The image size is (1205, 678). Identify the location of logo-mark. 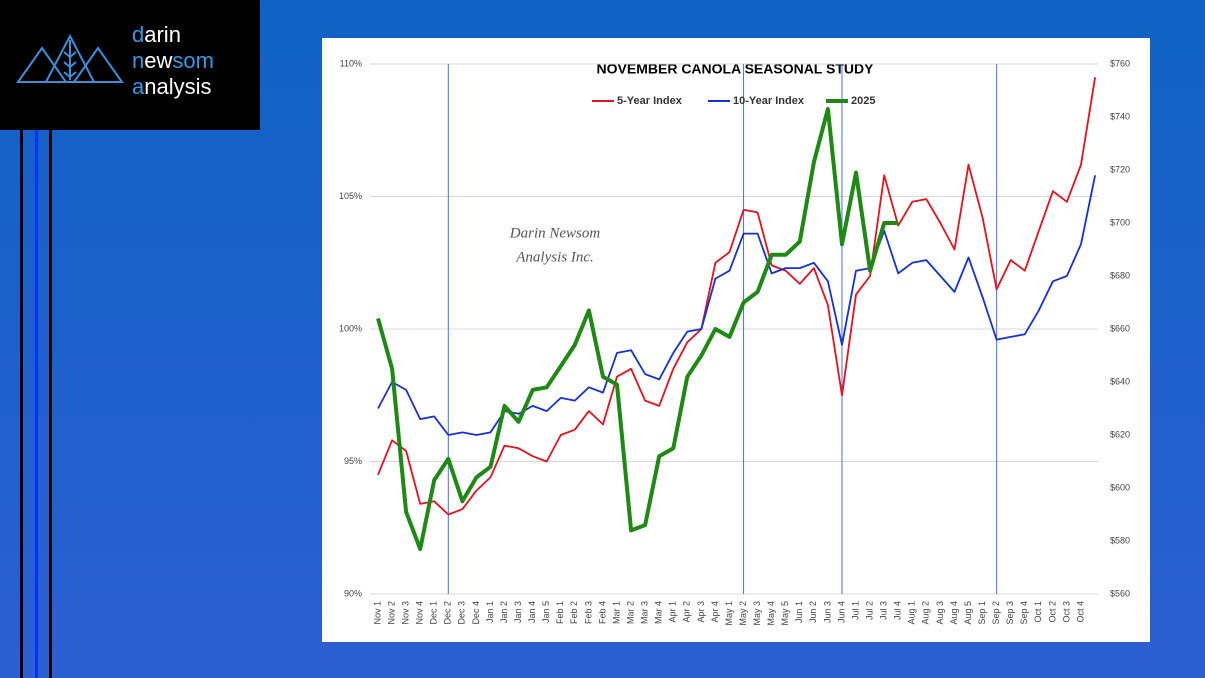
(70, 58).